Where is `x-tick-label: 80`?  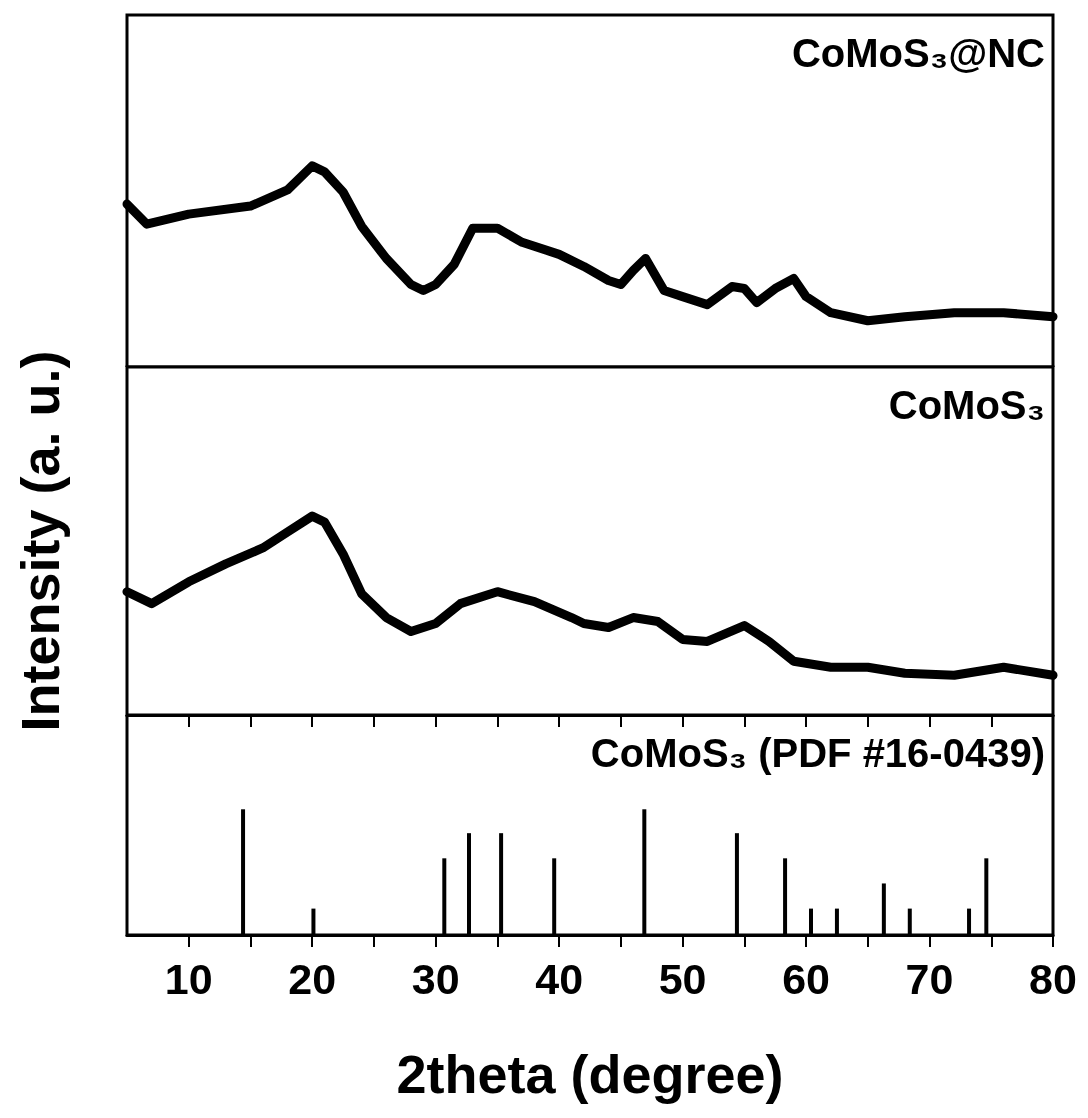 x-tick-label: 80 is located at coordinates (1053, 978).